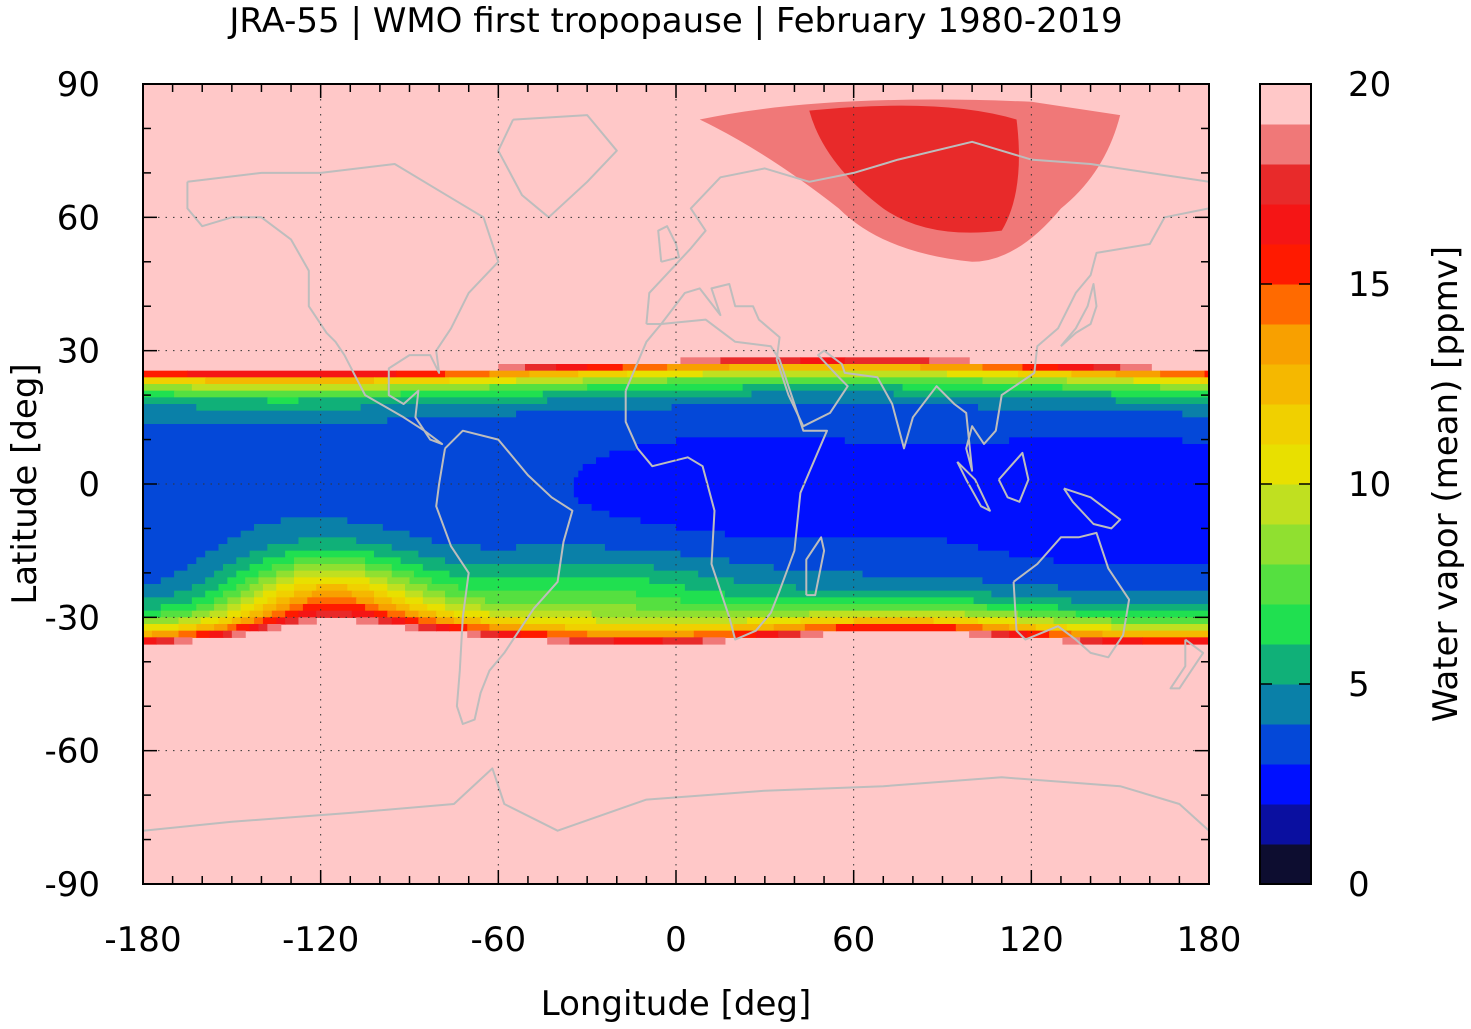 This screenshot has height=1029, width=1471. Describe the element at coordinates (1359, 885) in the screenshot. I see `colorbar-tick-label: 0` at that location.